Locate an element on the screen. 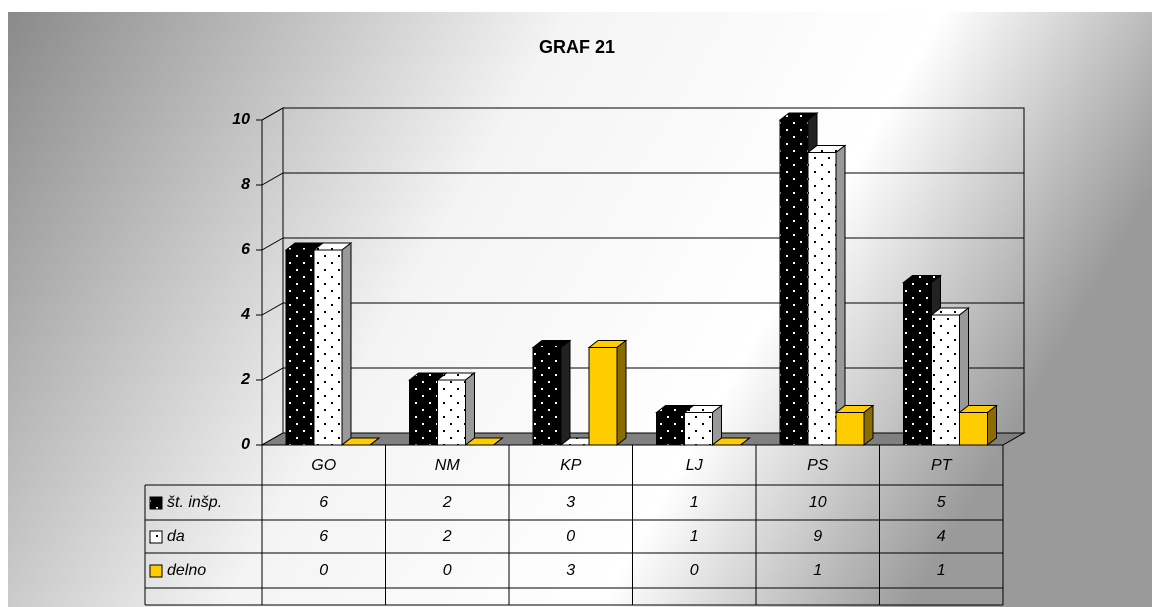 The image size is (1152, 607). chart-title: GRAF 21 is located at coordinates (577, 47).